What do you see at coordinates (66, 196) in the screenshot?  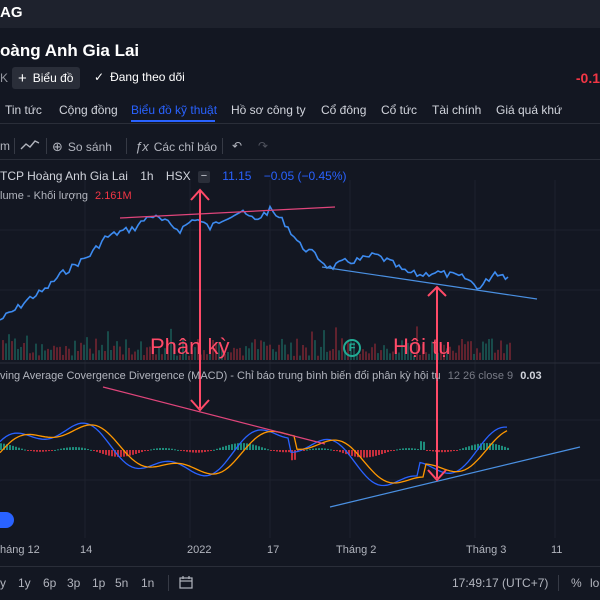 I see `volume-legend: lume - Khối lượng 2.161M` at bounding box center [66, 196].